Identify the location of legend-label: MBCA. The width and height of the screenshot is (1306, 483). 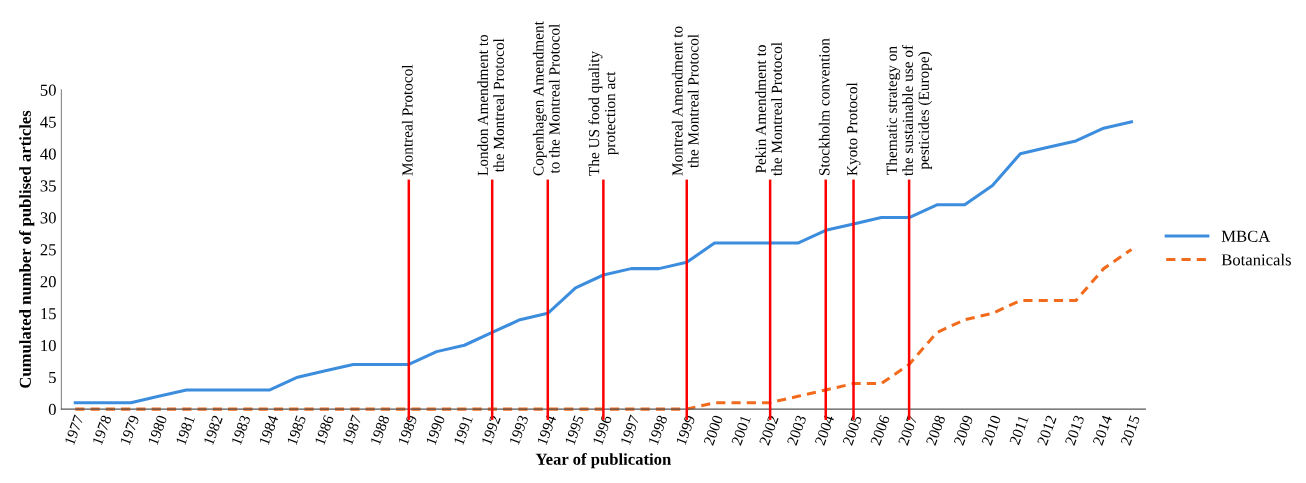
(1246, 236).